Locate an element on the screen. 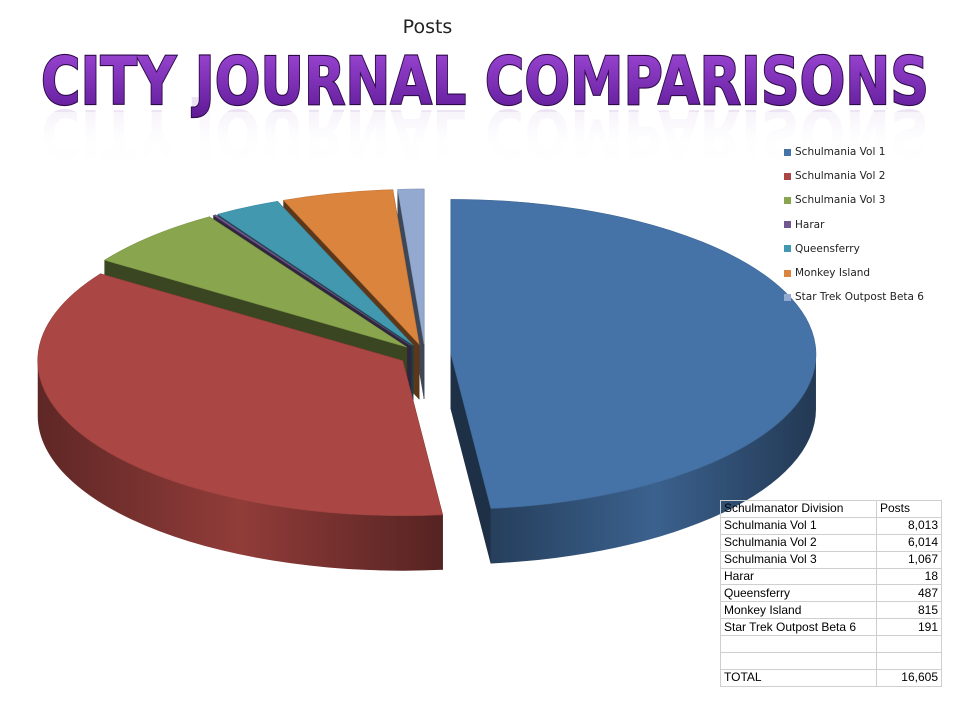 Image resolution: width=960 pixels, height=720 pixels. table-cell-label: Star Trek Outpost Beta 6 is located at coordinates (798, 627).